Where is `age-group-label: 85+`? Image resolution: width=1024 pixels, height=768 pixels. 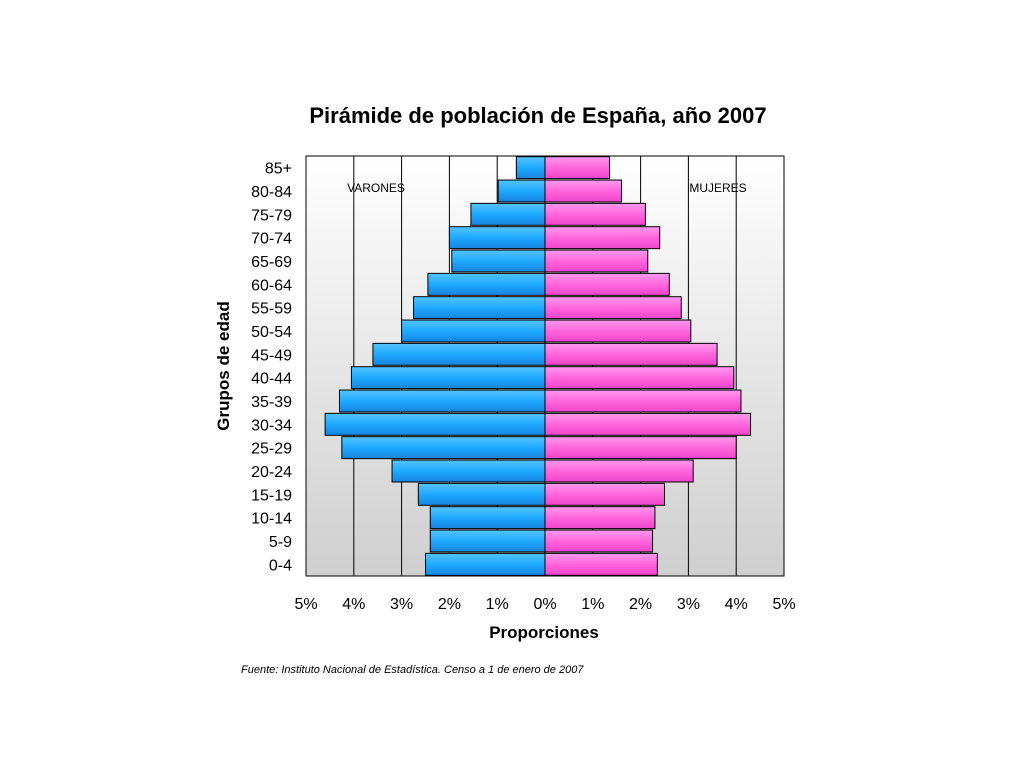
age-group-label: 85+ is located at coordinates (278, 169).